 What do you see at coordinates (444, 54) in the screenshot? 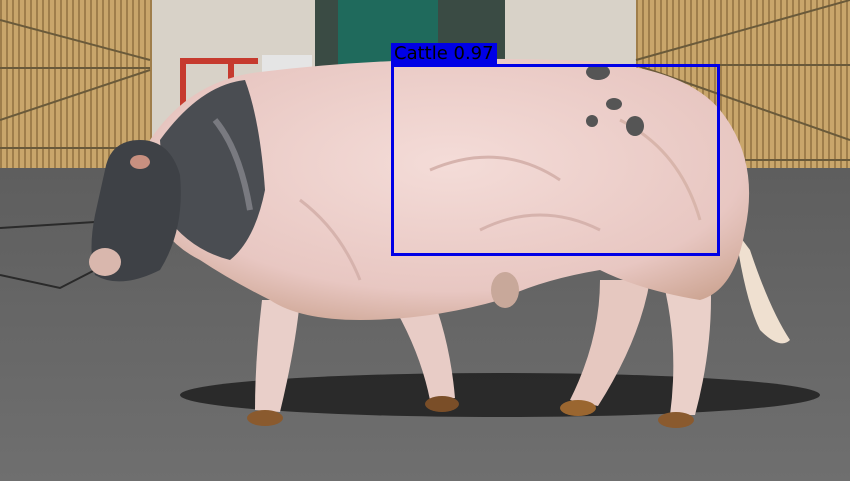
I see `detection-label: Cattle 0.97` at bounding box center [444, 54].